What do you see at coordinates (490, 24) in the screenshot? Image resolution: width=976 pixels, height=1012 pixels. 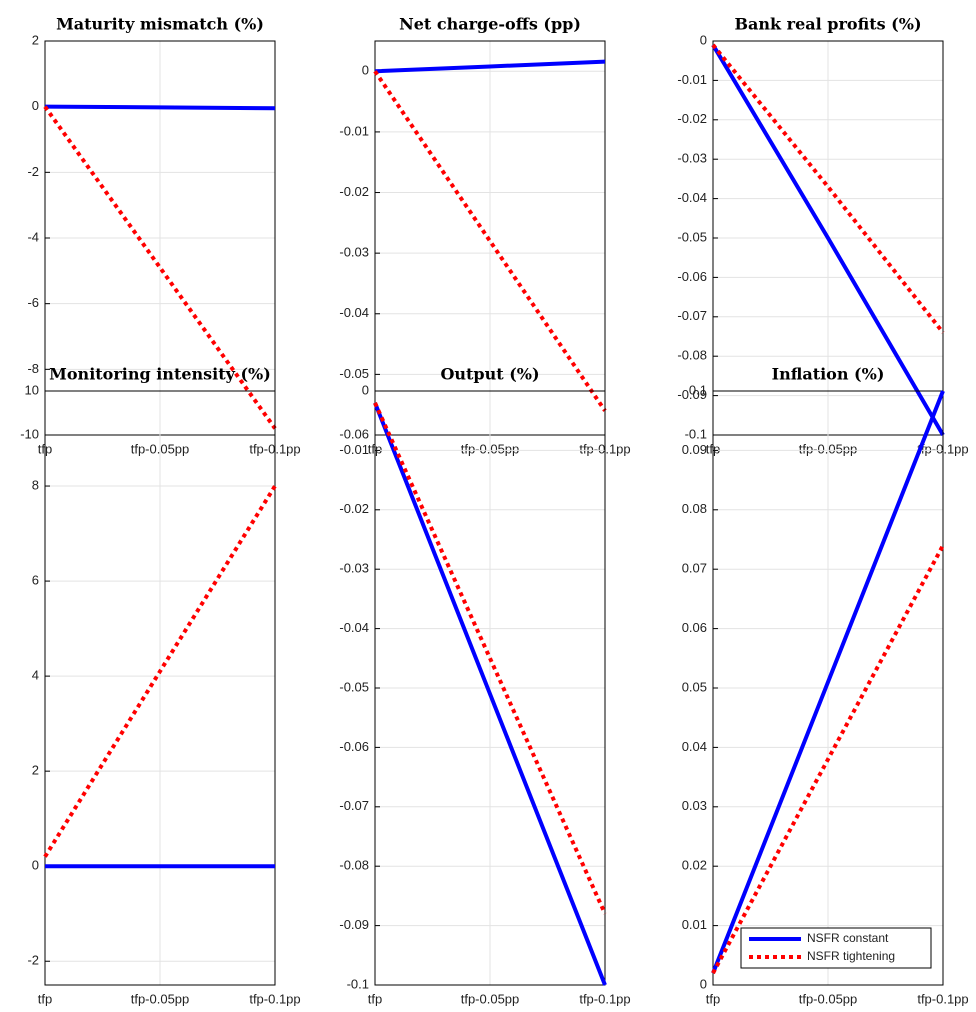 I see `chart-title: Net charge-offs (pp)` at bounding box center [490, 24].